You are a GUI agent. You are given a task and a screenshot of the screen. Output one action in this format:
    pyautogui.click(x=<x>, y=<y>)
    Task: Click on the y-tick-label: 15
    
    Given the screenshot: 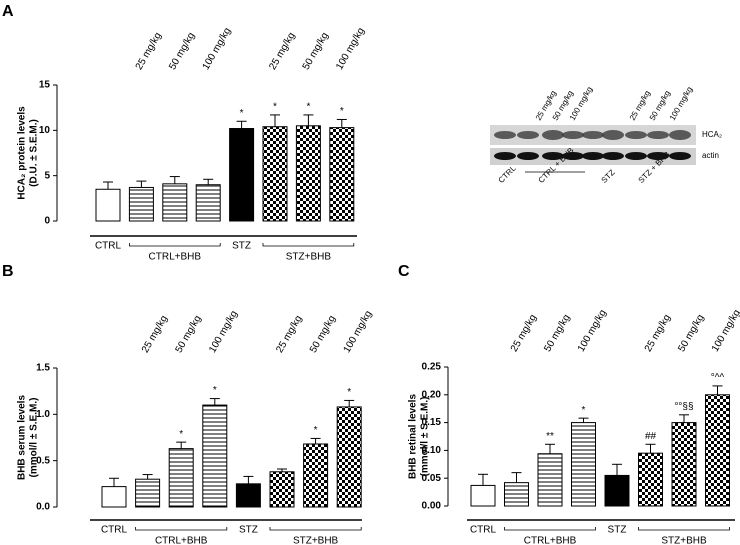 What is the action you would take?
    pyautogui.click(x=45, y=85)
    